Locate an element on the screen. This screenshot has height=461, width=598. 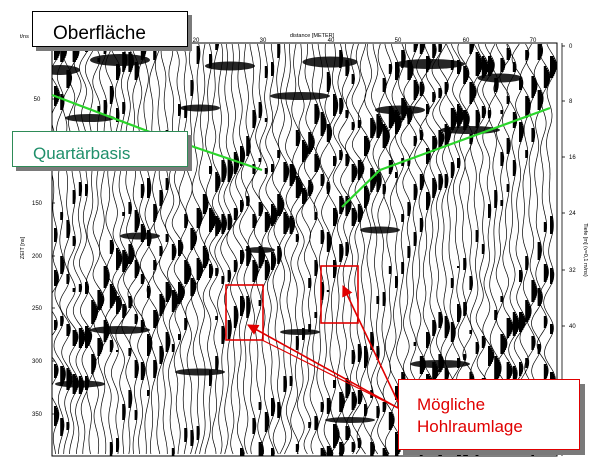
left-axis-title: ZEIT [ns] is located at coordinates (23, 247).